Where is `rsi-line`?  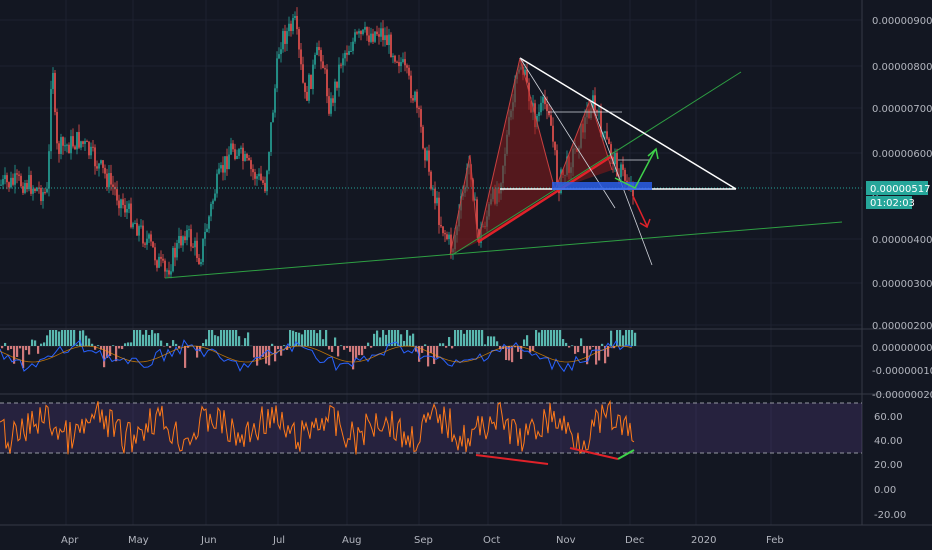 rsi-line is located at coordinates (317, 427).